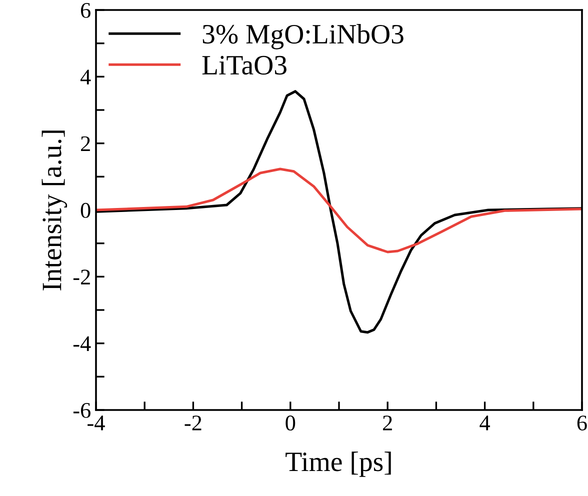 This screenshot has width=588, height=496. I want to click on x-tick-label: -2, so click(193, 423).